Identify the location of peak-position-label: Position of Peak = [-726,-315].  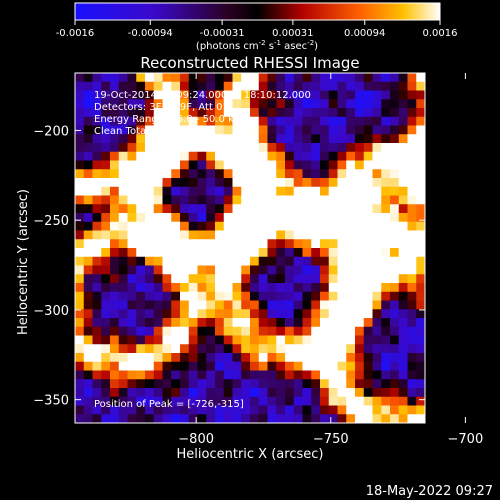
(169, 404).